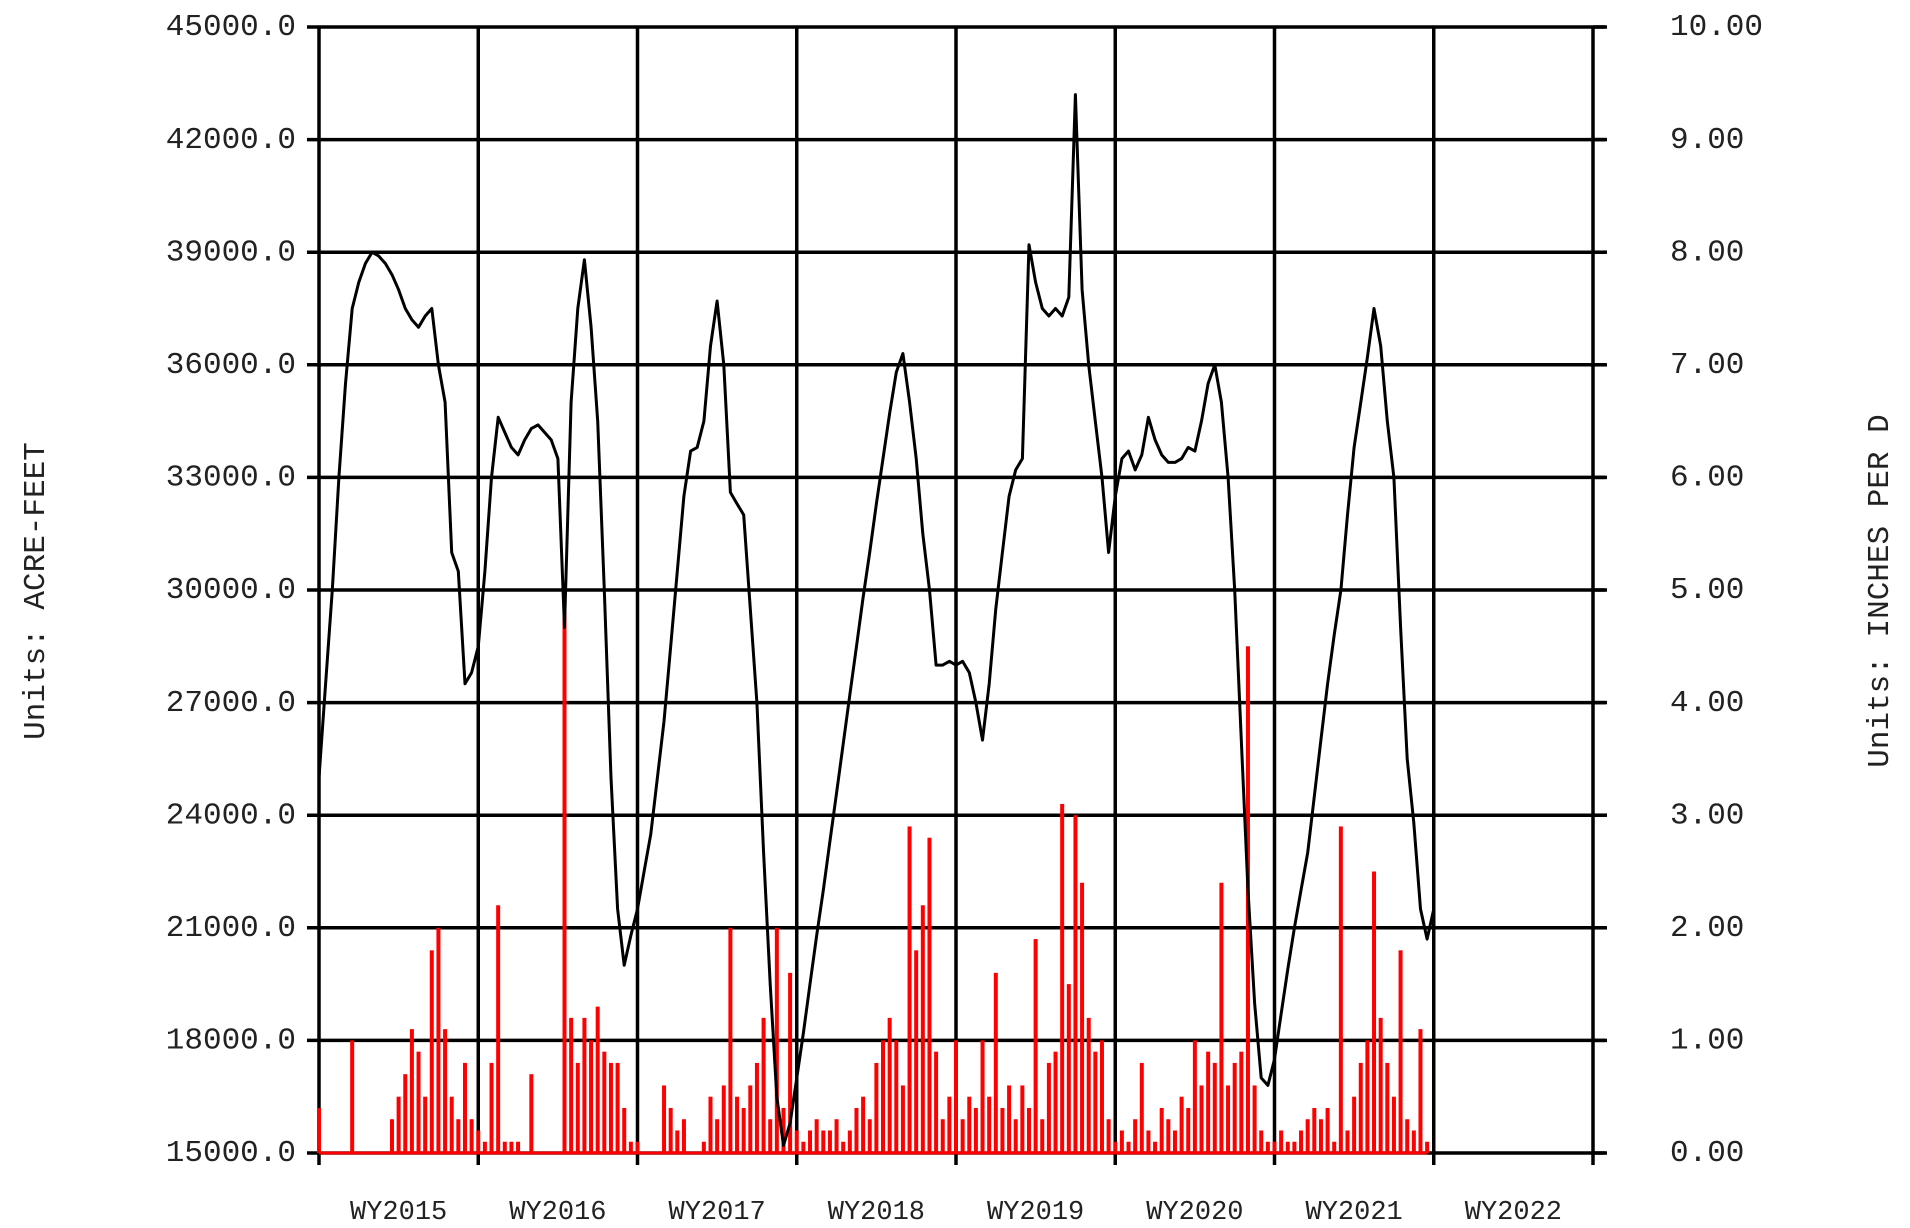  Describe the element at coordinates (231, 590) in the screenshot. I see `y-tick-label: 30000.0` at that location.